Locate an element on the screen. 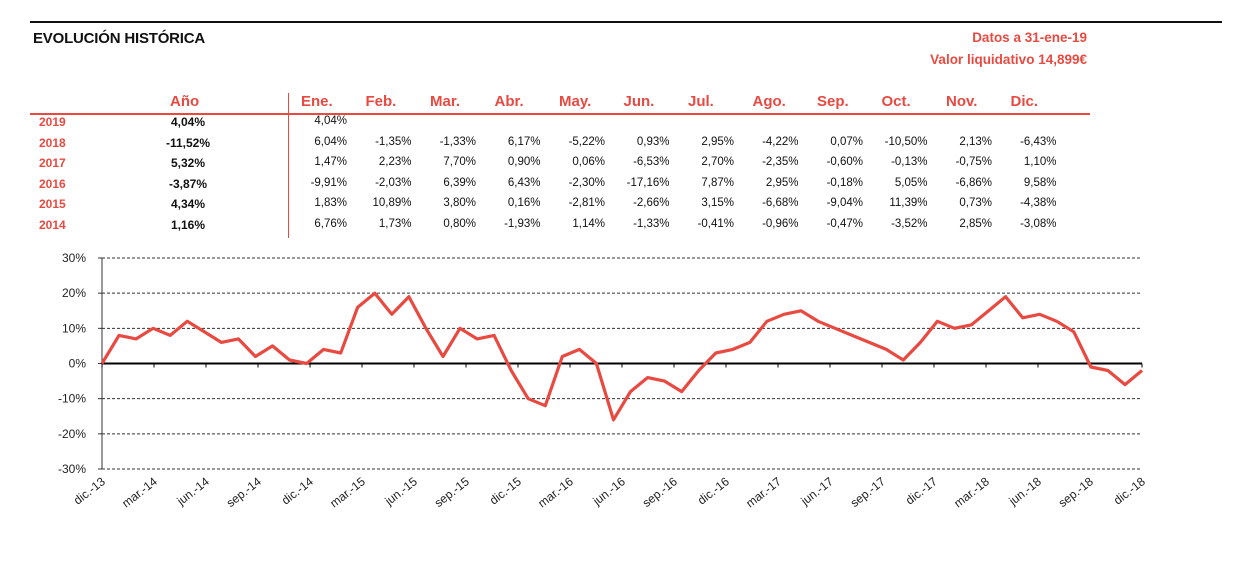 The width and height of the screenshot is (1237, 571). x-tick-label: mar.-17 is located at coordinates (763, 492).